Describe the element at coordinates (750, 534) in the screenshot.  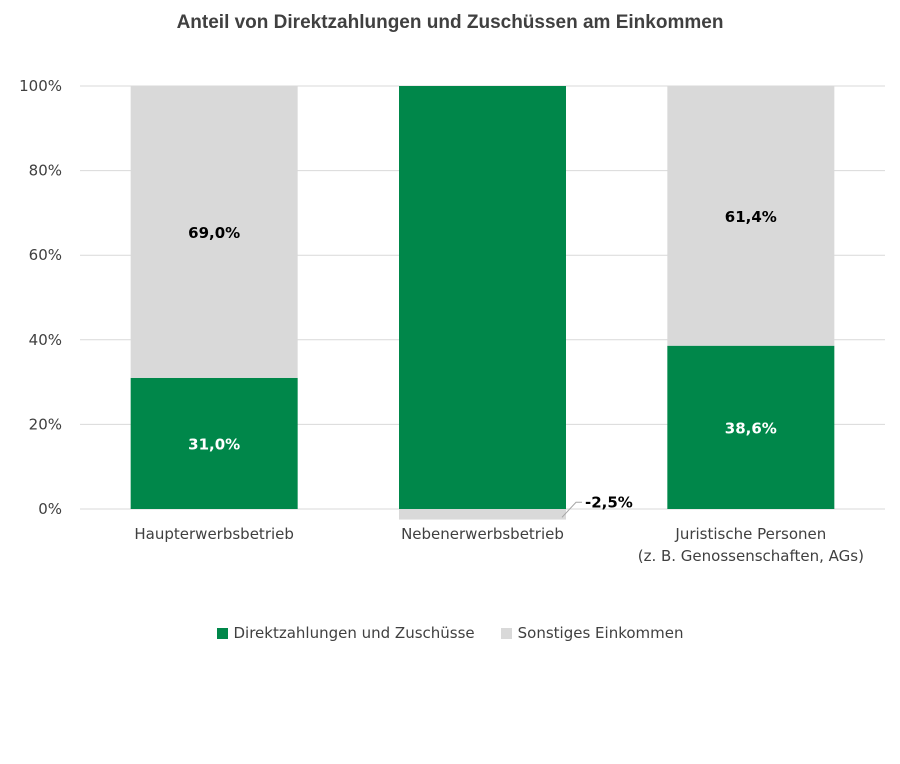
I see `x-tick-label: Juristische Personen` at that location.